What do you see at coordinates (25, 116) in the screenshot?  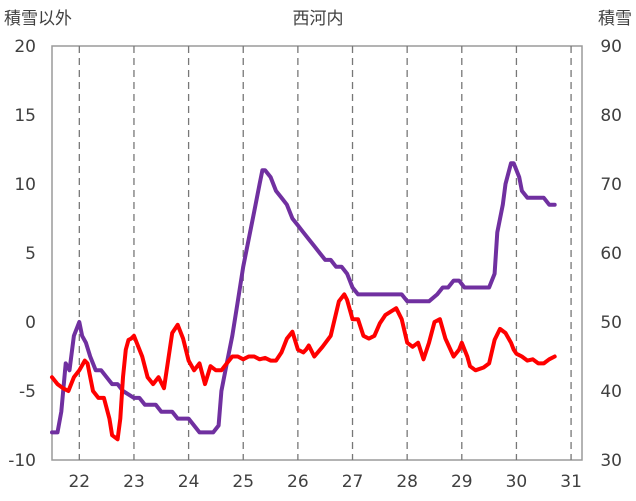 I see `left-tick-label: 15` at bounding box center [25, 116].